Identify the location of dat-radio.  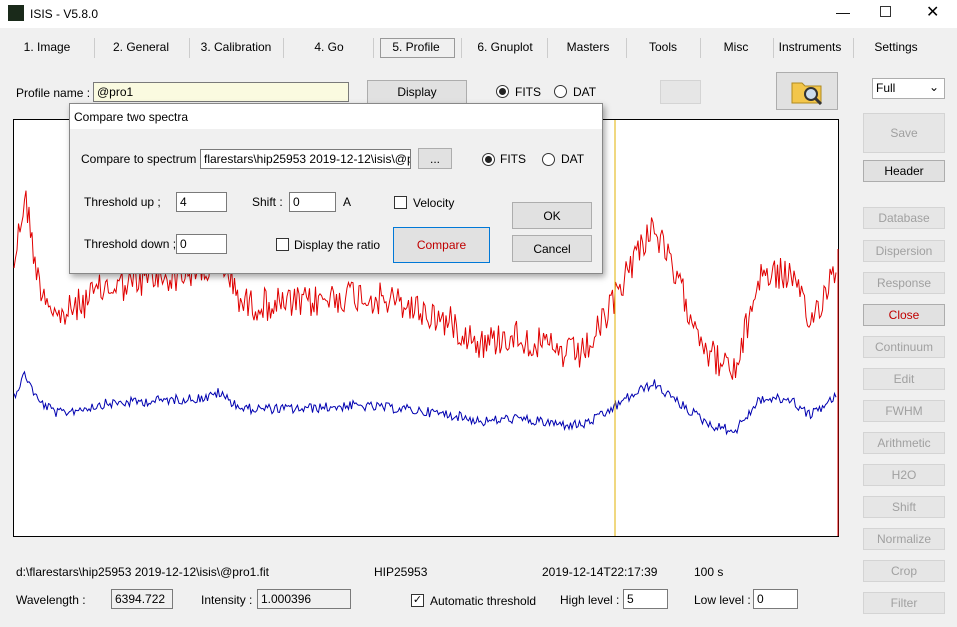
(560, 91).